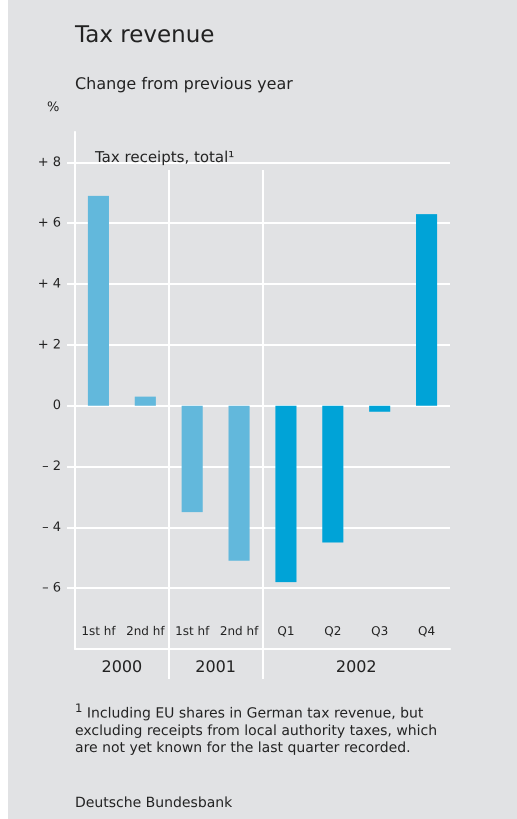 This screenshot has height=819, width=517. I want to click on y-tick-label: – 6, so click(51, 588).